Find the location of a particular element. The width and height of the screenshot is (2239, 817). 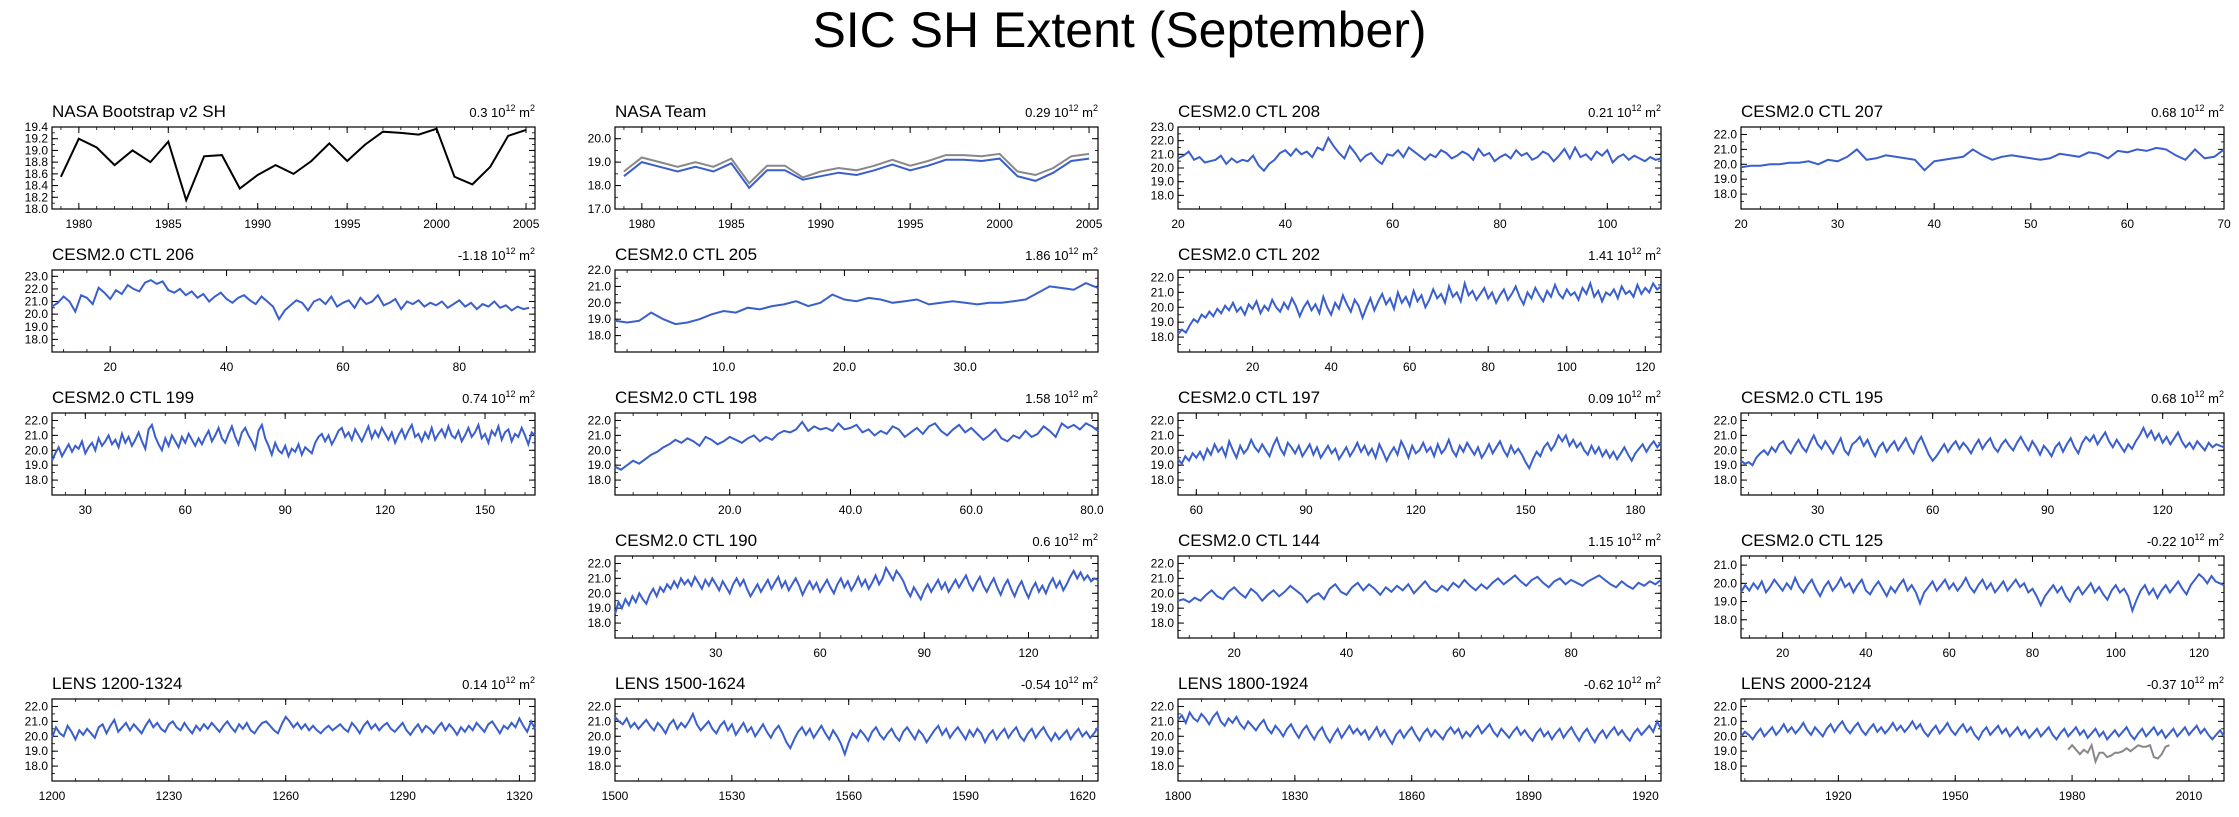

x-tick-label: 1320 is located at coordinates (519, 796).